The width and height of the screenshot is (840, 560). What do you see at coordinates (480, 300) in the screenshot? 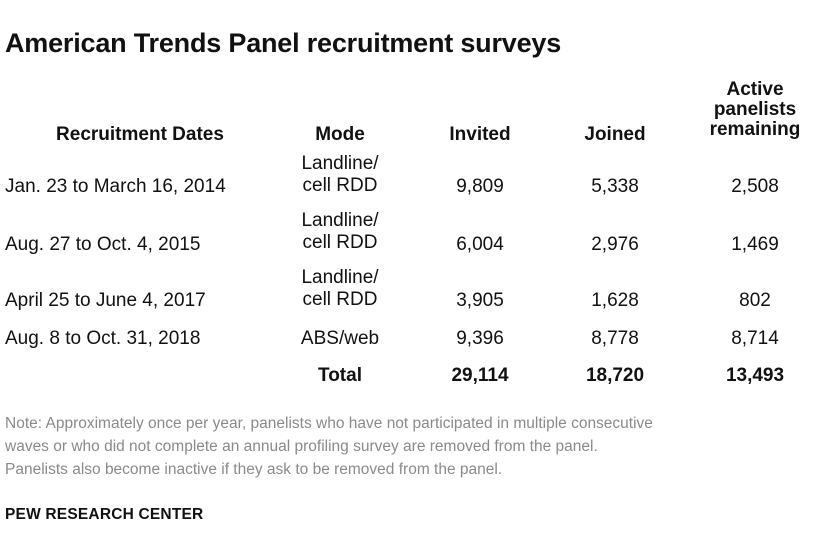
I see `table-cell-invited: 3,905` at bounding box center [480, 300].